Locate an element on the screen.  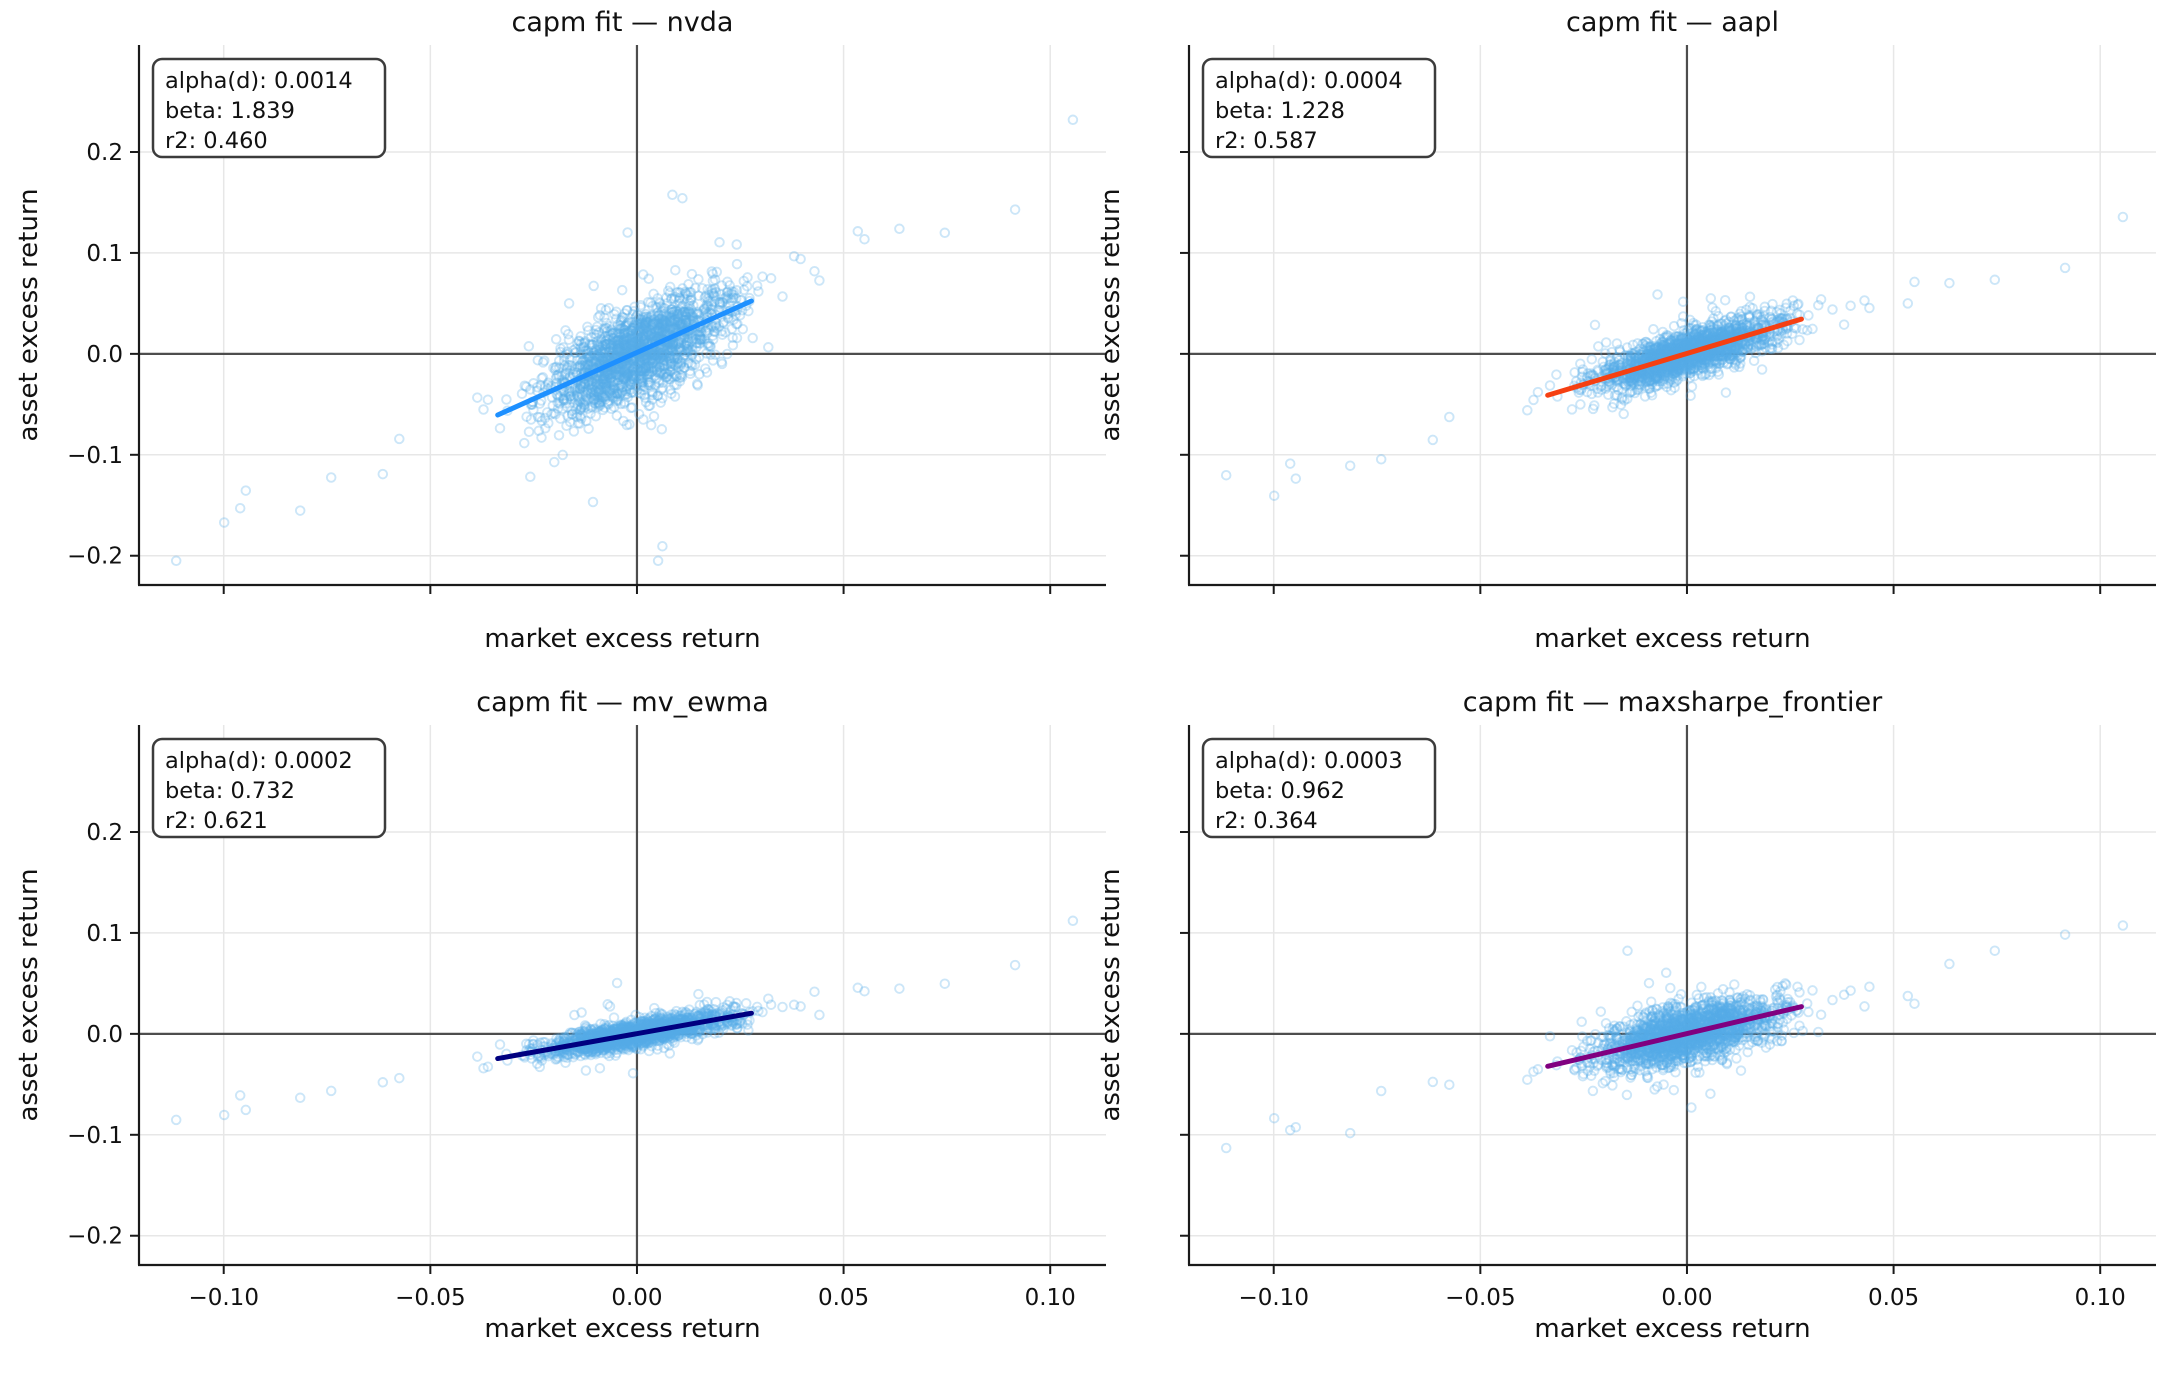
stats-annotation-line: alpha(d): 0.0002 is located at coordinates (259, 761).